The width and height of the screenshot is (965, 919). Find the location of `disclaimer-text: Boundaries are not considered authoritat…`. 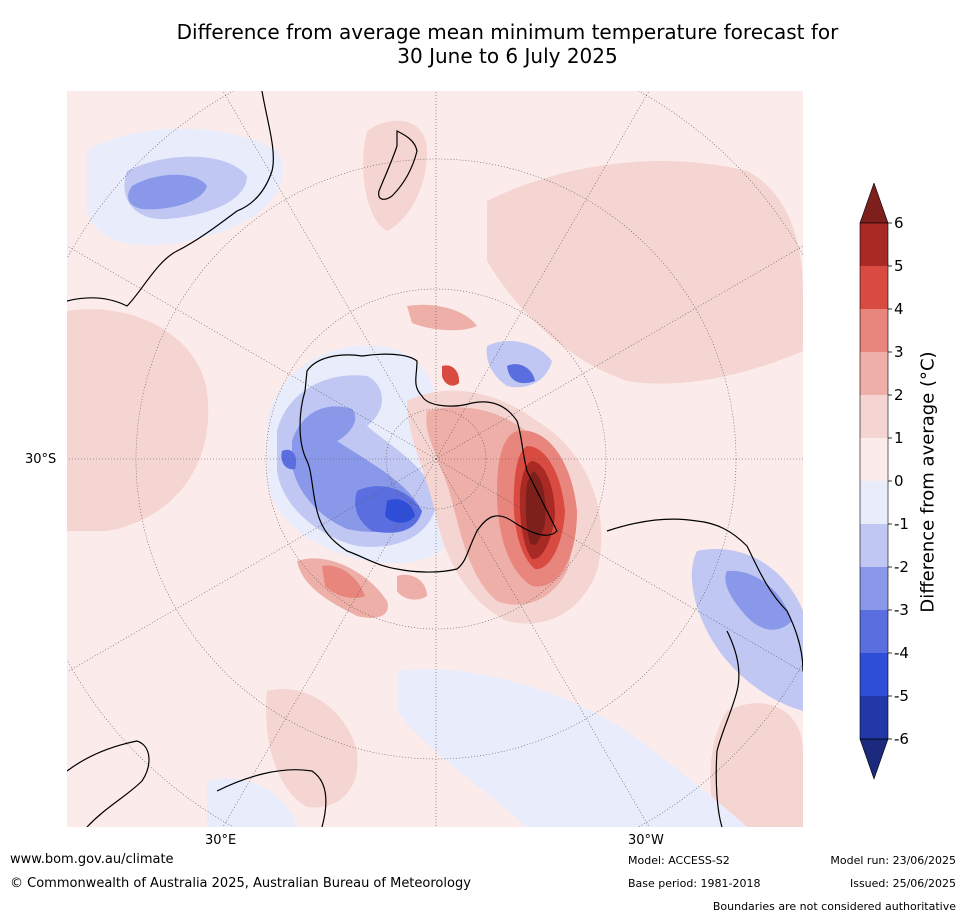

disclaimer-text: Boundaries are not considered authoritat… is located at coordinates (834, 906).